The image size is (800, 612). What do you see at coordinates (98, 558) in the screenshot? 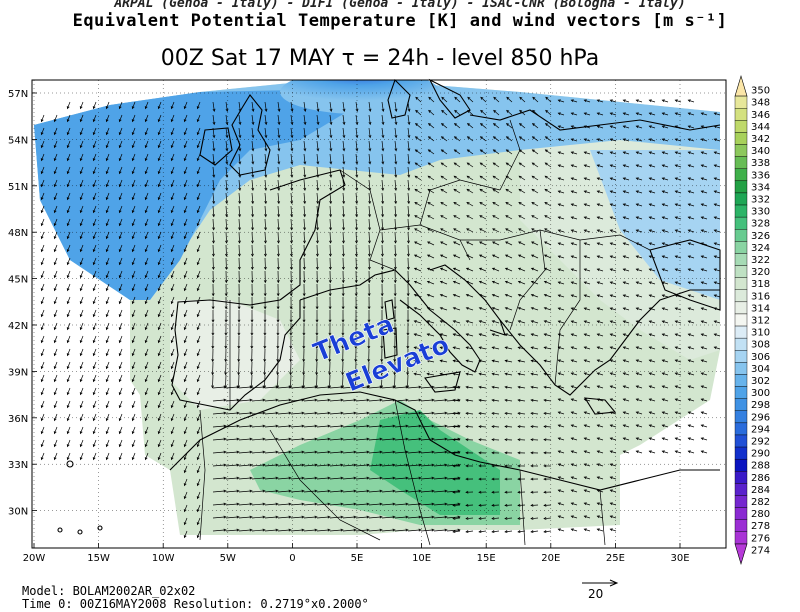
I see `lon-label: 15W` at bounding box center [98, 558].